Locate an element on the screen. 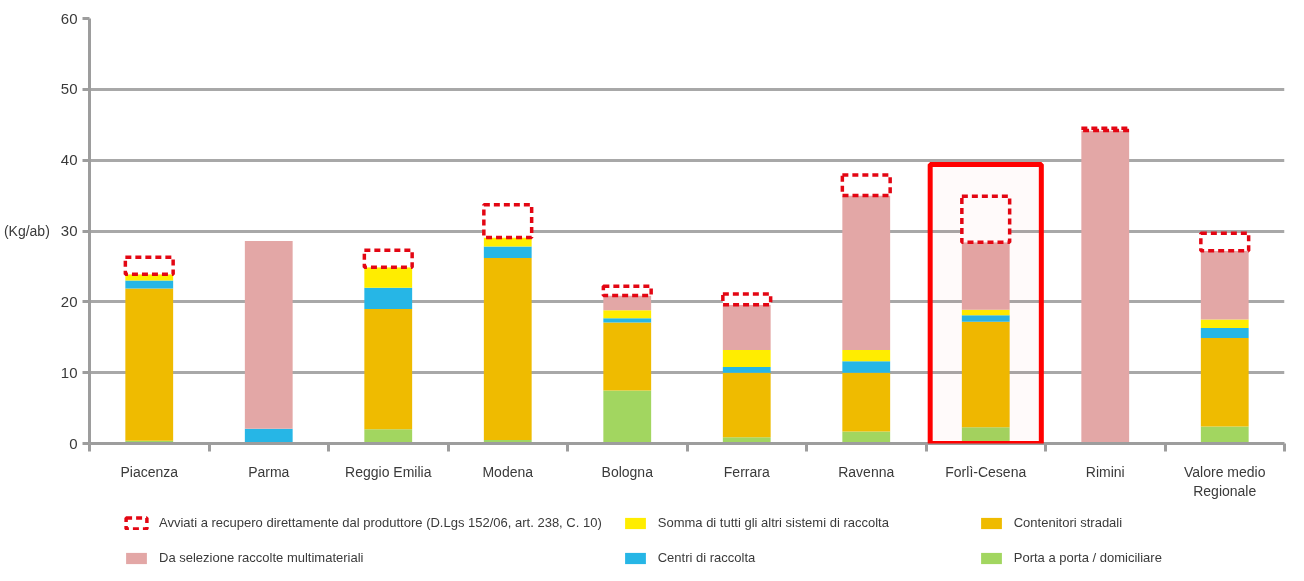 The width and height of the screenshot is (1304, 581). x-tick-label: Rimini is located at coordinates (1105, 471).